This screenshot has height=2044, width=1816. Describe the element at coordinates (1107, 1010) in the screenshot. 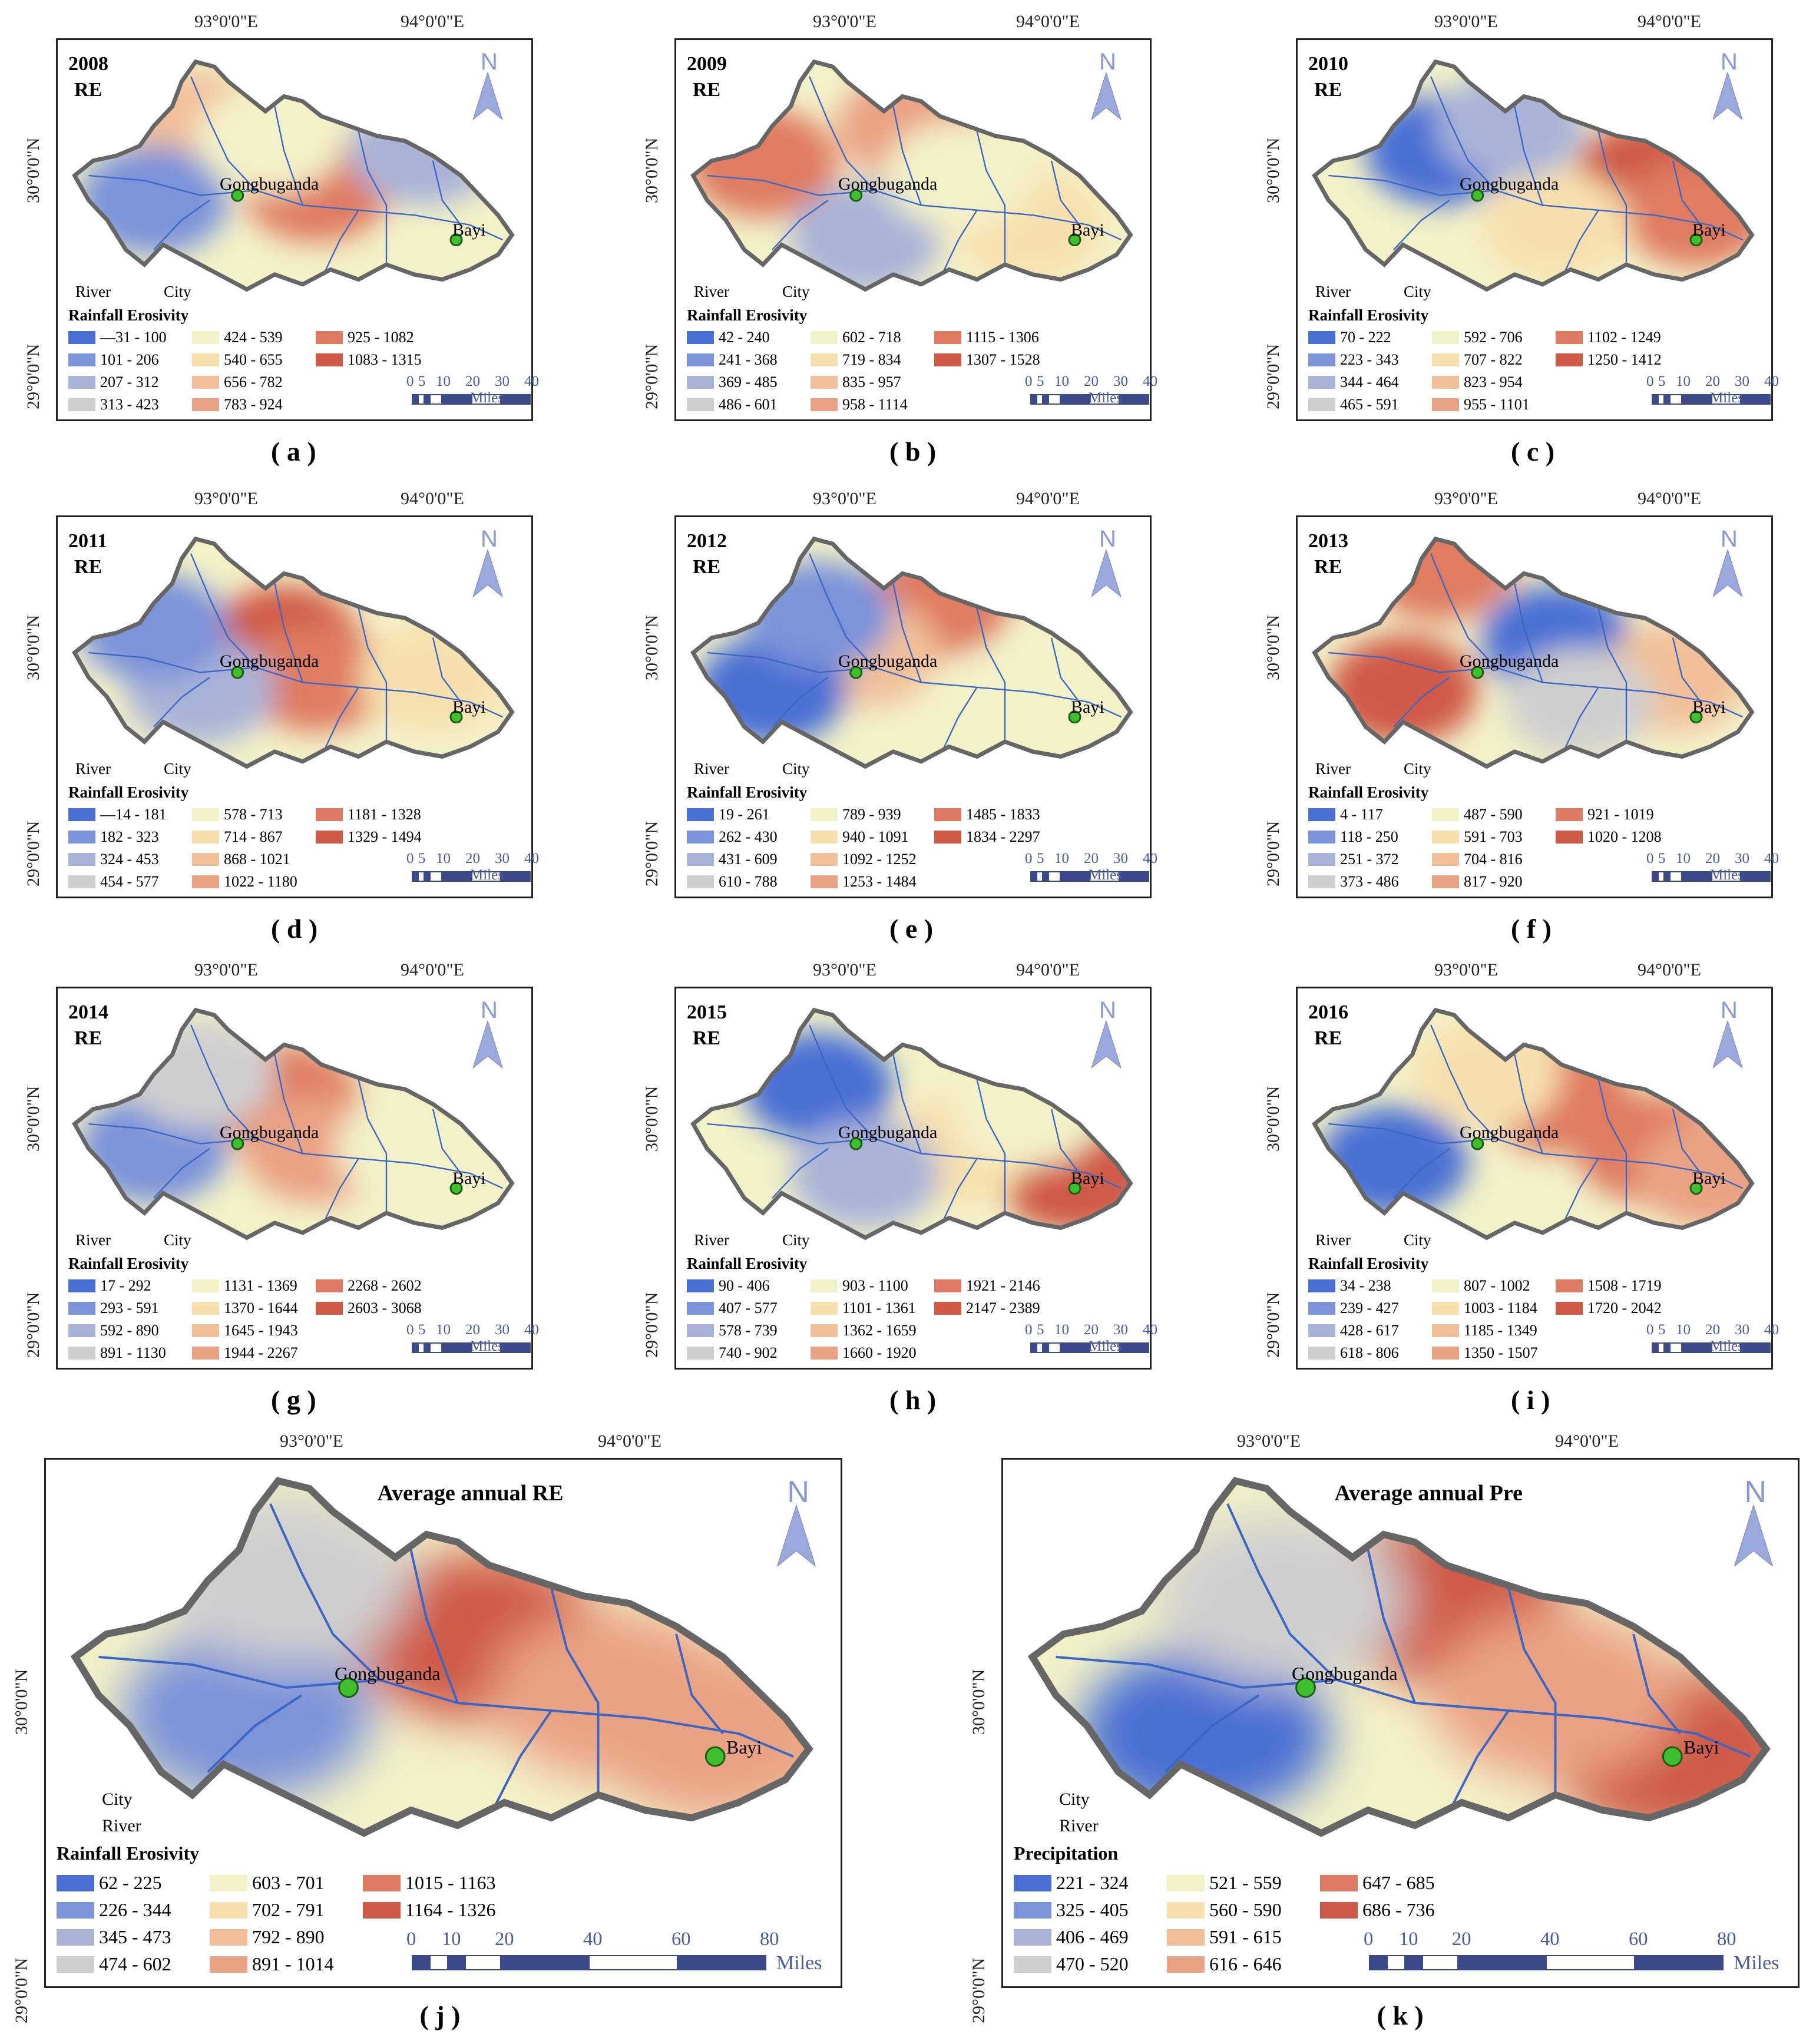

I see `north-label: N` at that location.